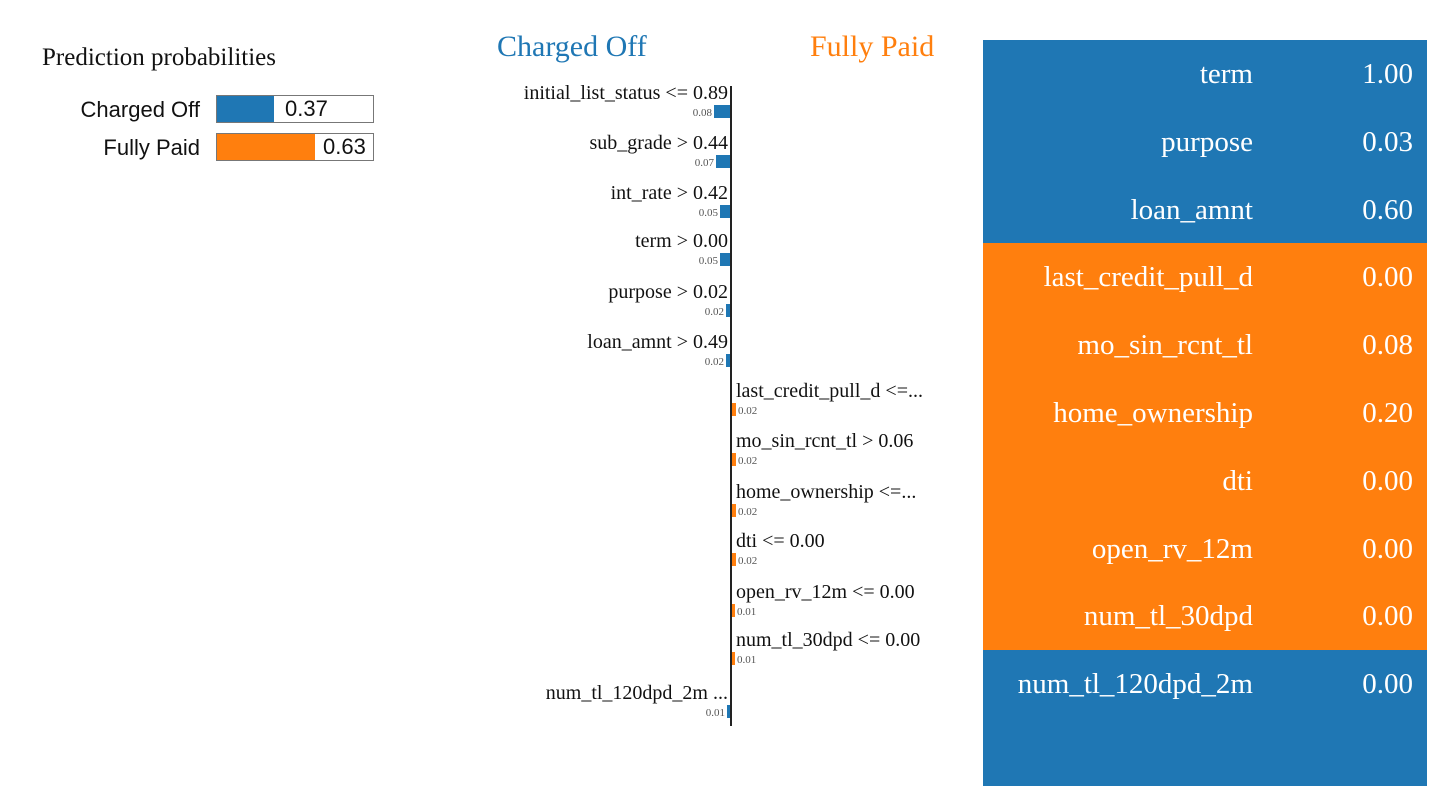 The image size is (1440, 786). I want to click on feature-name-cell: term, so click(1226, 74).